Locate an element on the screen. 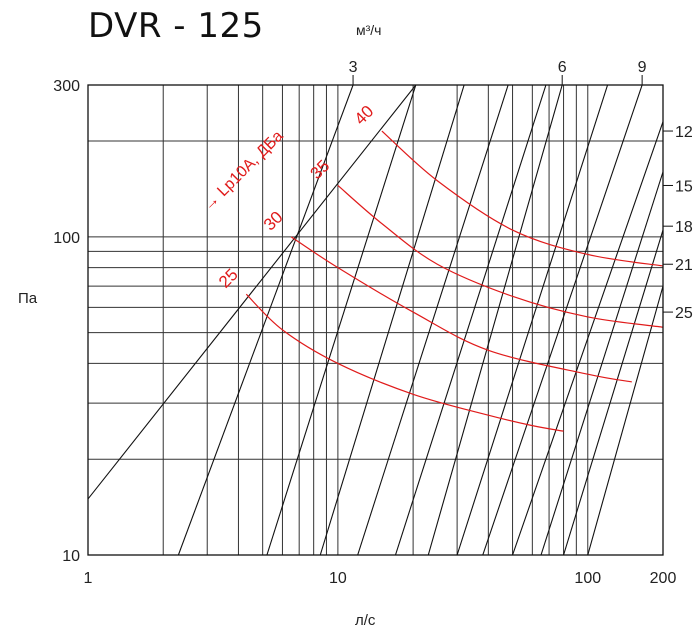 This screenshot has width=700, height=633. right-tick-label: 18 is located at coordinates (684, 227).